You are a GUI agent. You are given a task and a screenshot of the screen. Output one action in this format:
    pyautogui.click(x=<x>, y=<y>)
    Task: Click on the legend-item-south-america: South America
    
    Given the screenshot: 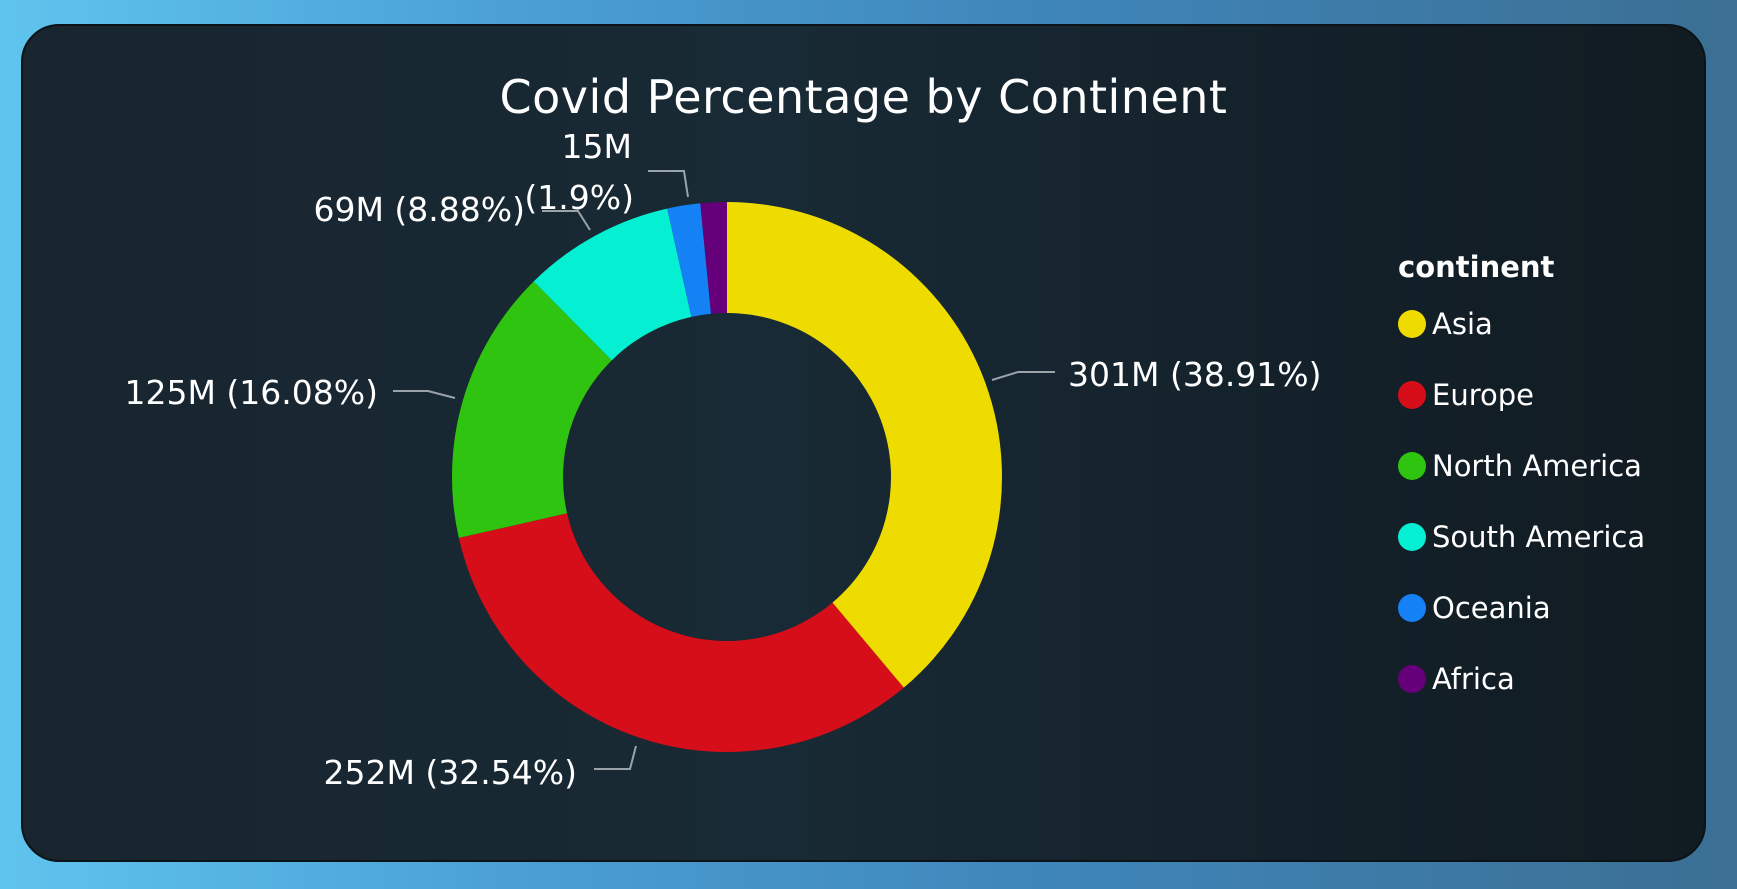 What is the action you would take?
    pyautogui.click(x=1521, y=537)
    